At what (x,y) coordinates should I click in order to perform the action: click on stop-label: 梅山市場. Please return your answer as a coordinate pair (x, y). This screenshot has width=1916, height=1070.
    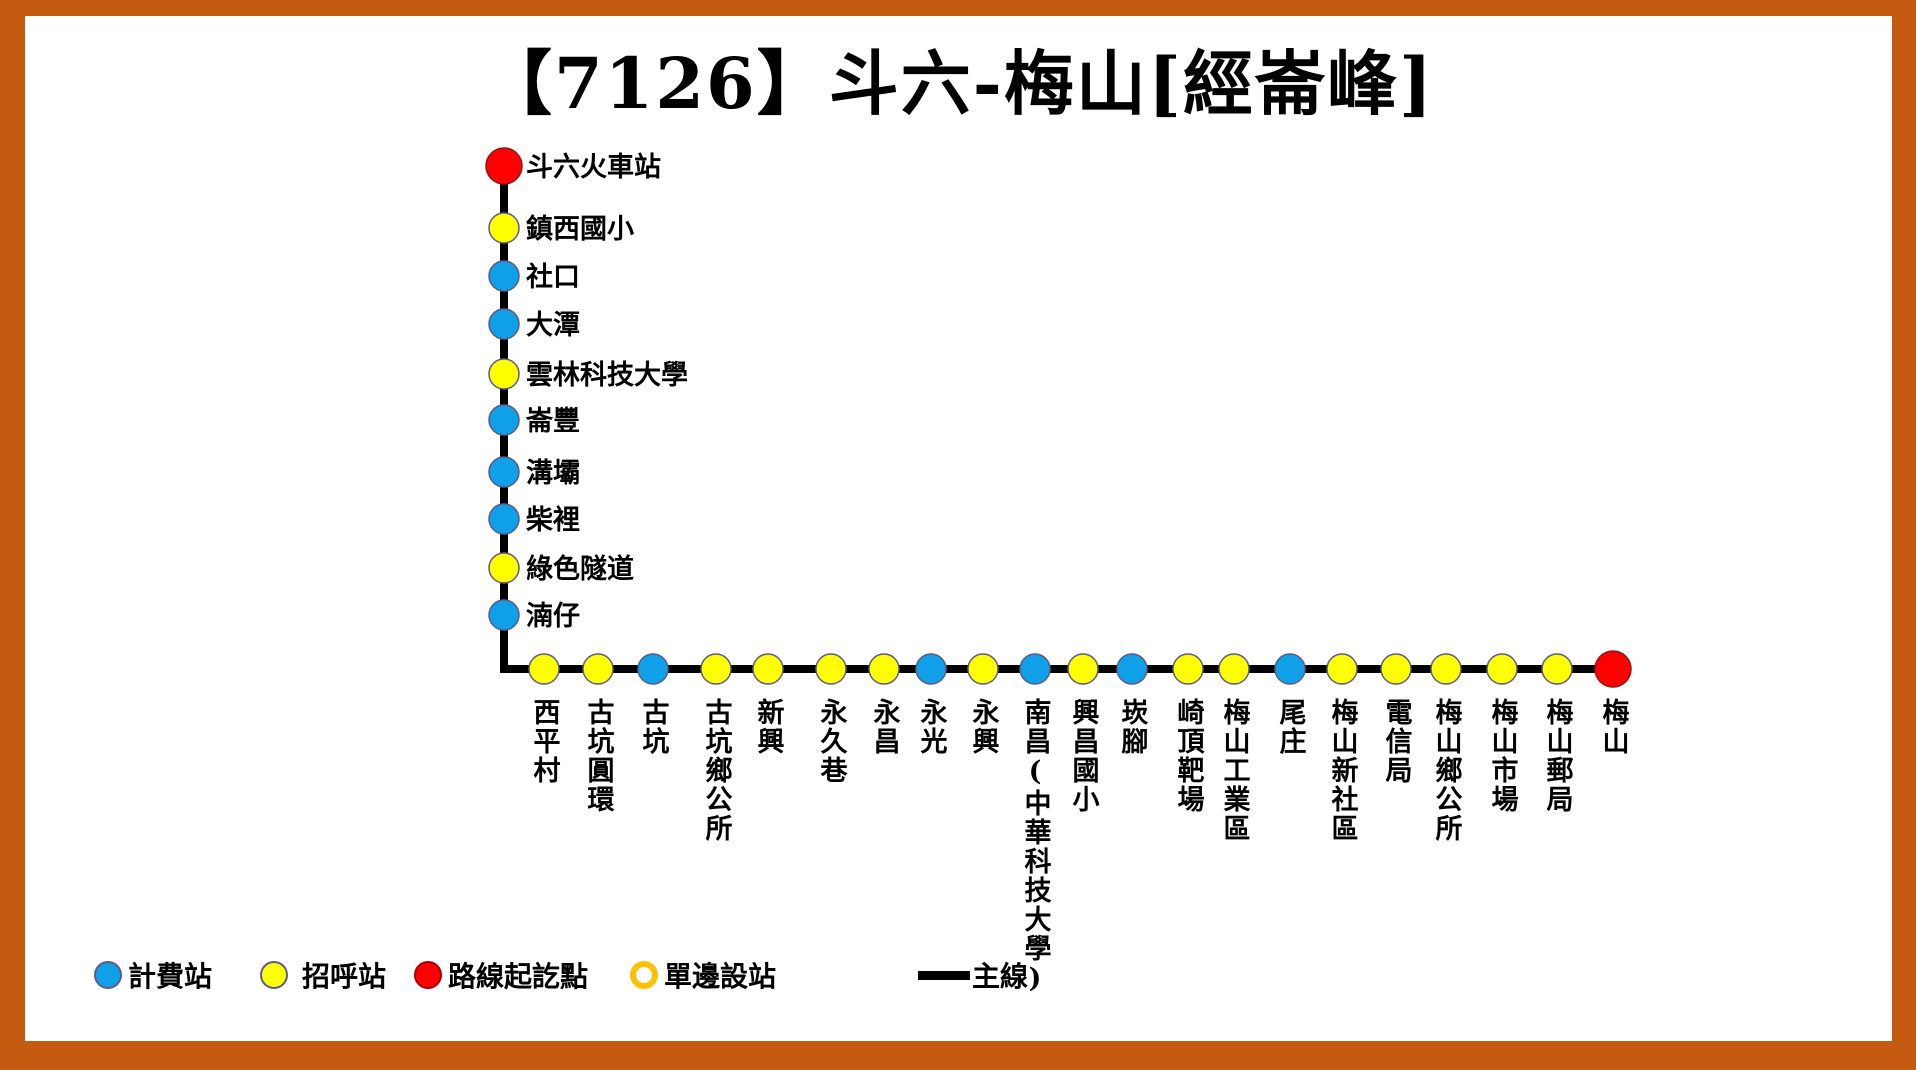
    Looking at the image, I should click on (1503, 756).